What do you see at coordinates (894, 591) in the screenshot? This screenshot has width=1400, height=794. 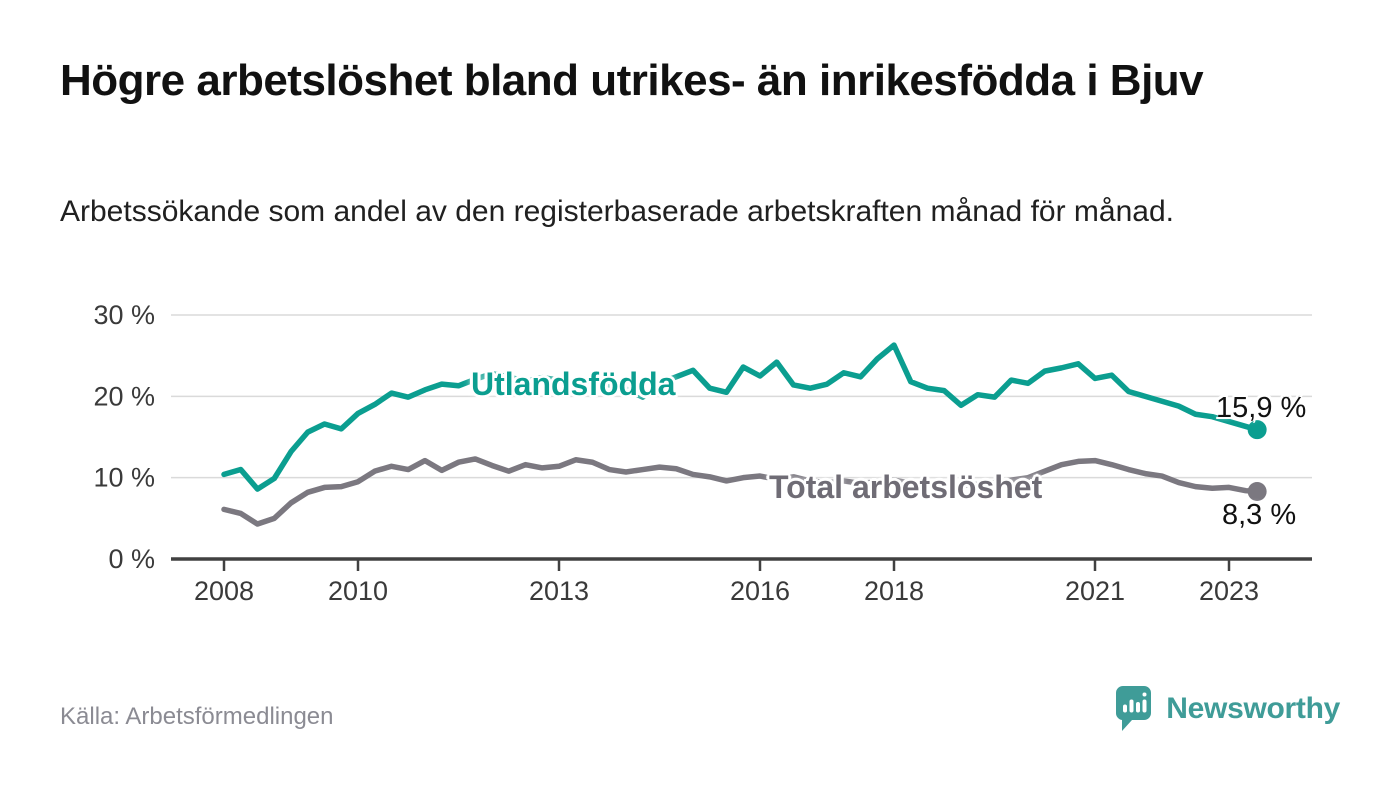 I see `x-tick-label: 2018` at bounding box center [894, 591].